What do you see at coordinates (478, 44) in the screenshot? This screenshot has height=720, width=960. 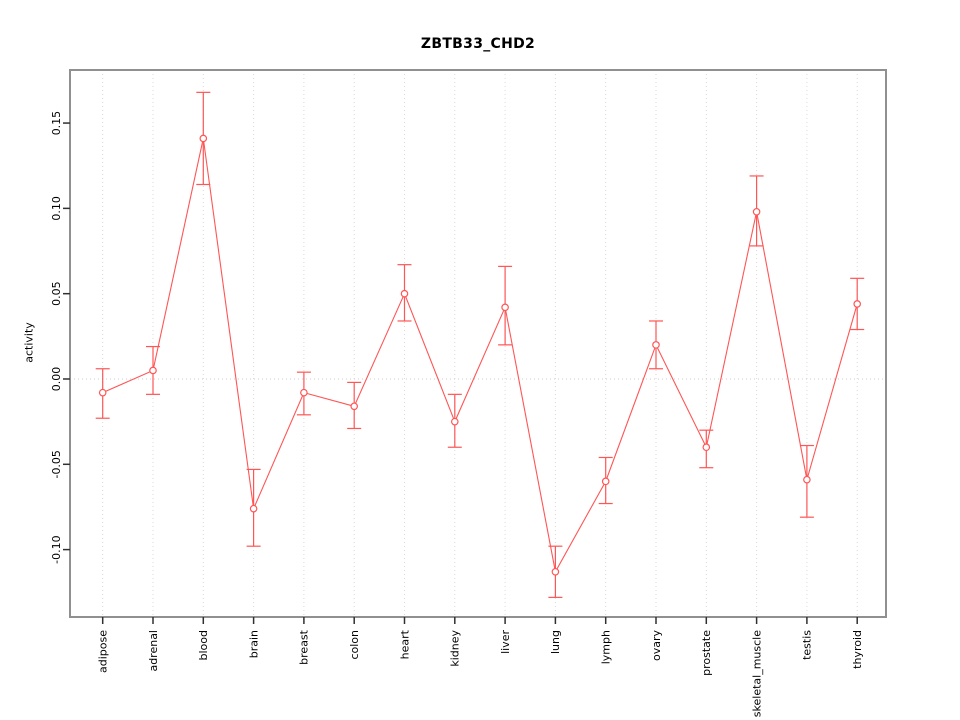 I see `chart-title: ZBTB33_CHD2` at bounding box center [478, 44].